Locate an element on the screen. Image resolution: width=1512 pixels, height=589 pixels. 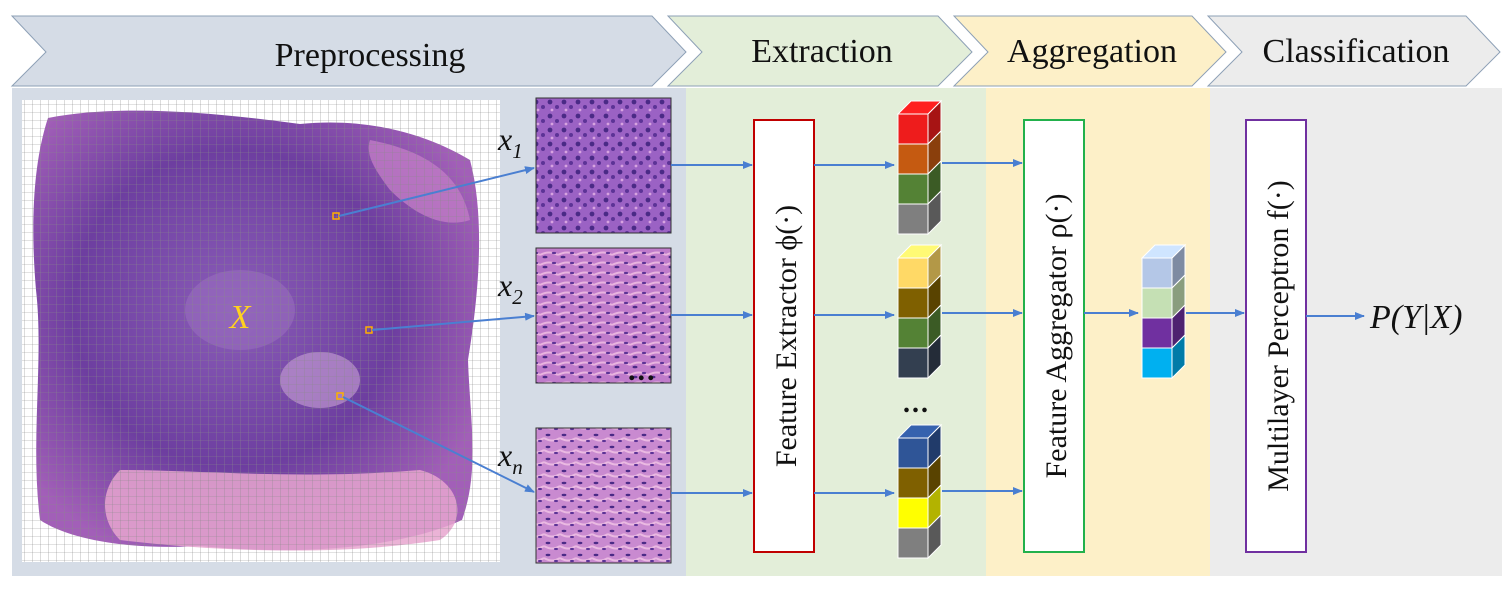
feature-aggregator-label: Feature Aggregator ρ(·) is located at coordinates (1056, 336).